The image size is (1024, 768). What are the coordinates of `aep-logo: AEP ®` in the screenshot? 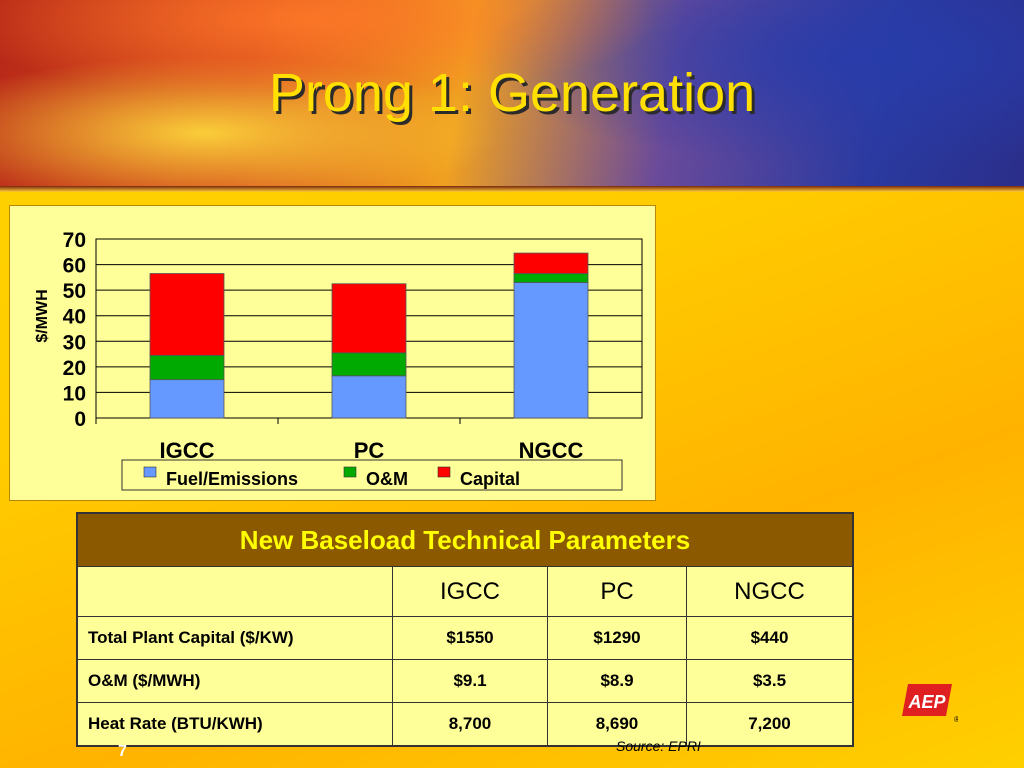 It's located at (930, 704).